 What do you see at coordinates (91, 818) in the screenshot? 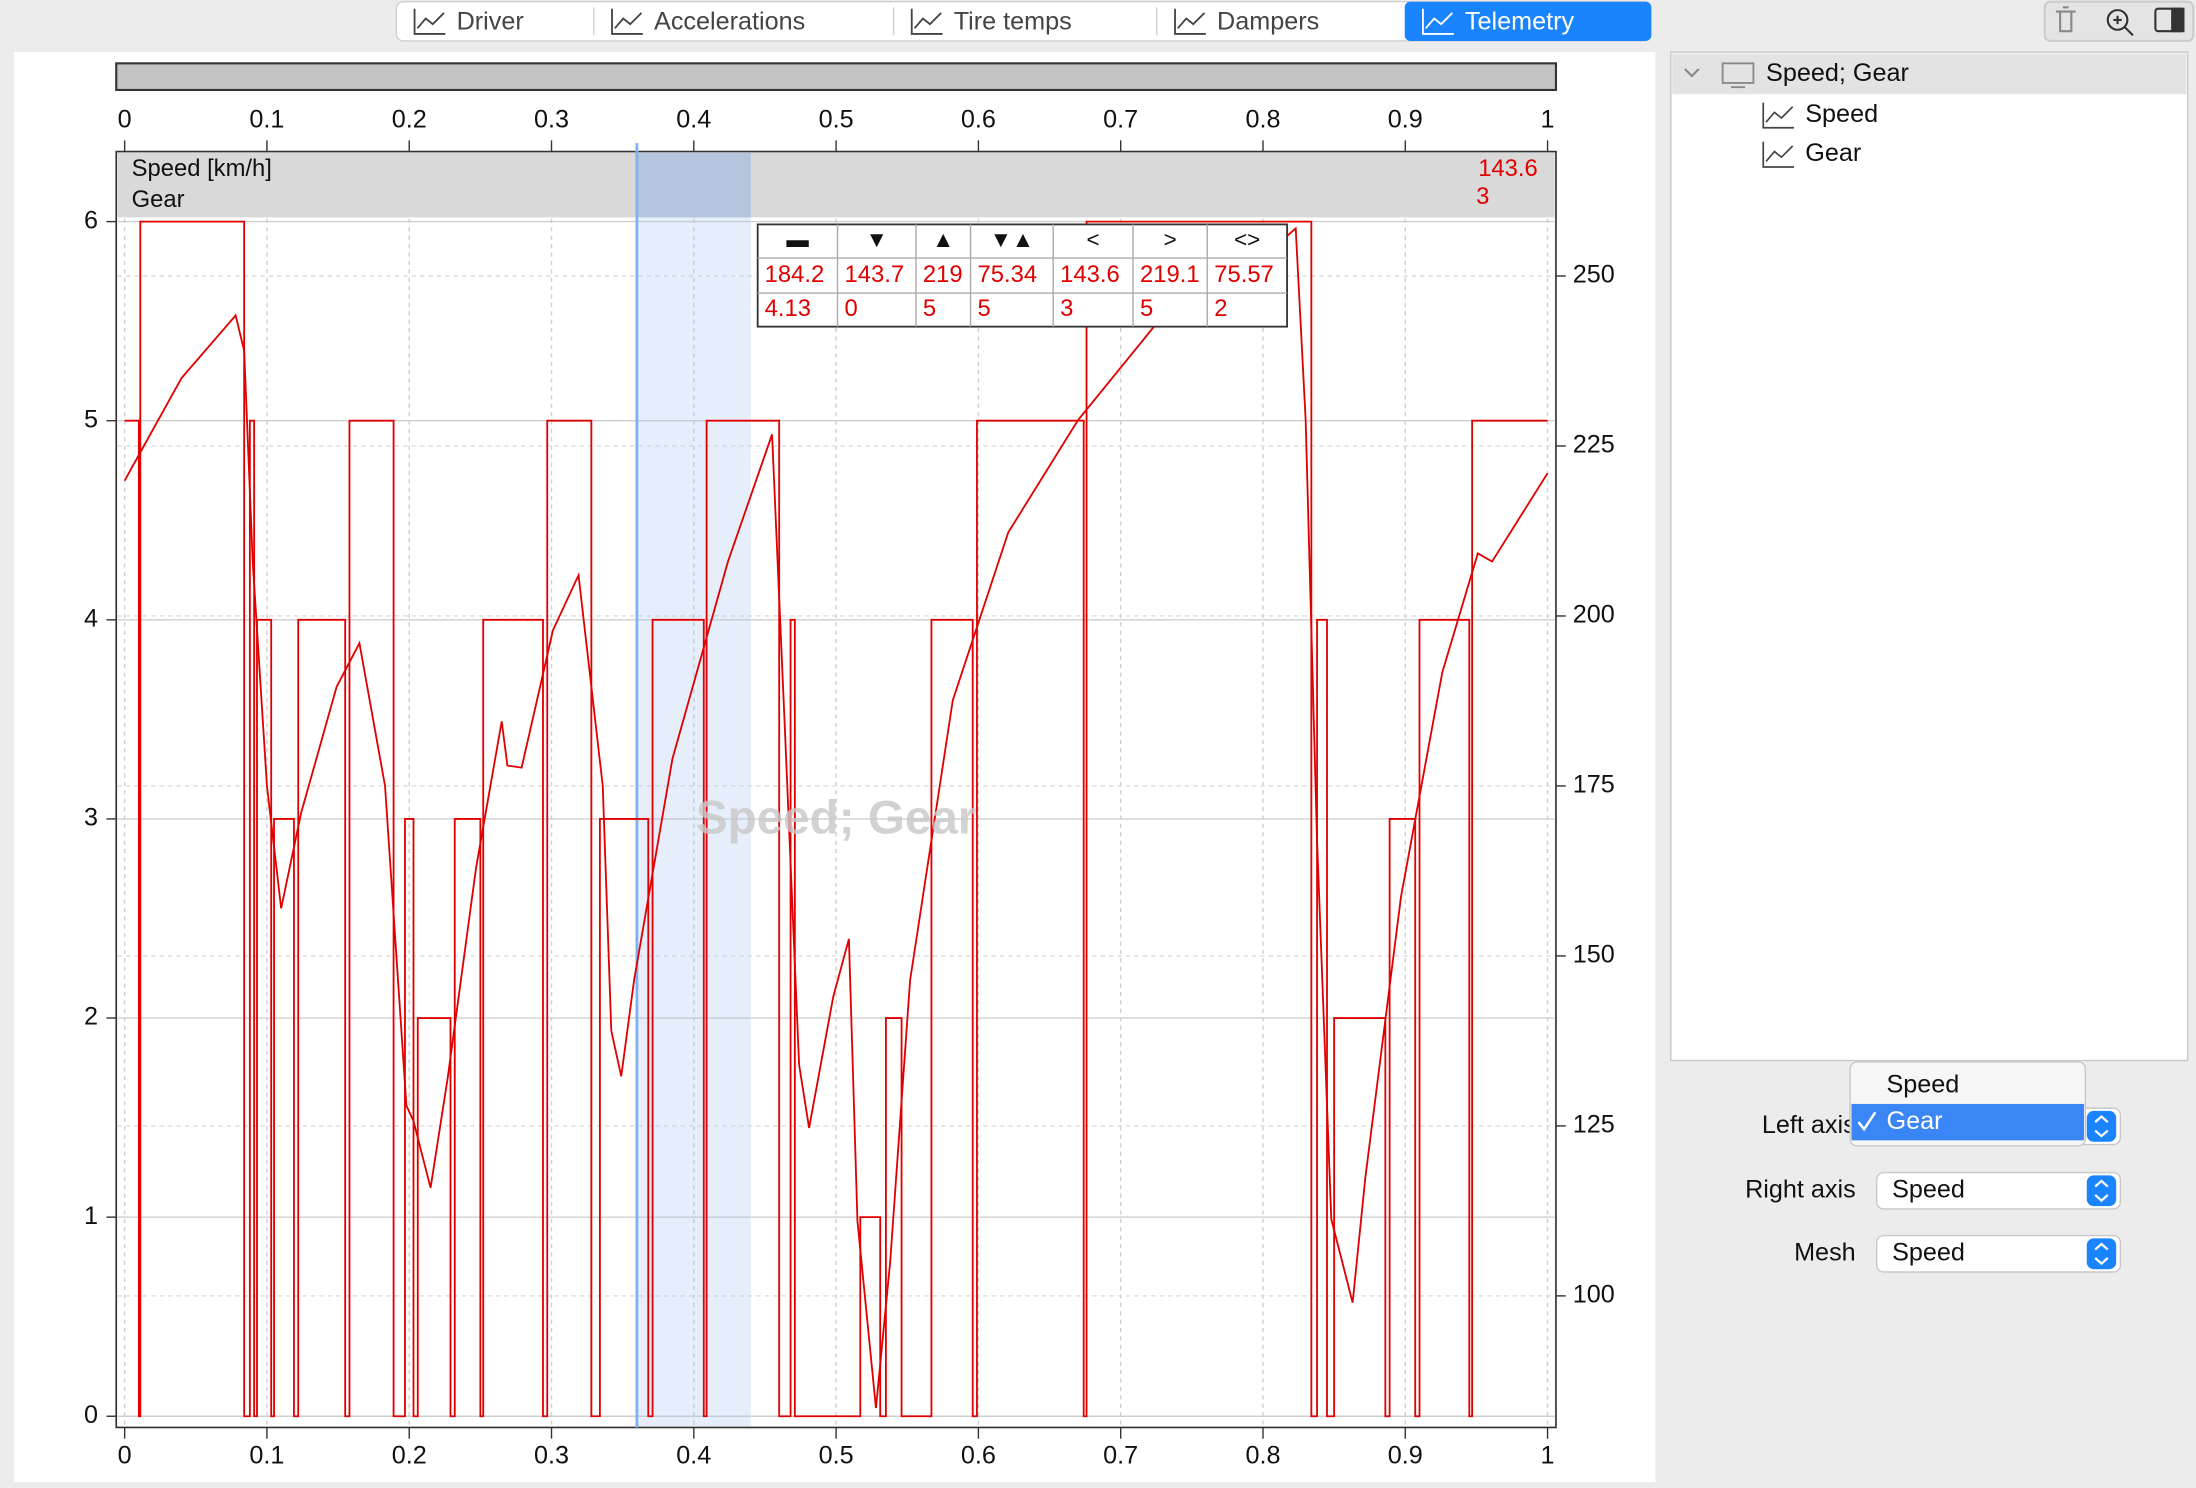
I see `y-tick-label: 3` at bounding box center [91, 818].